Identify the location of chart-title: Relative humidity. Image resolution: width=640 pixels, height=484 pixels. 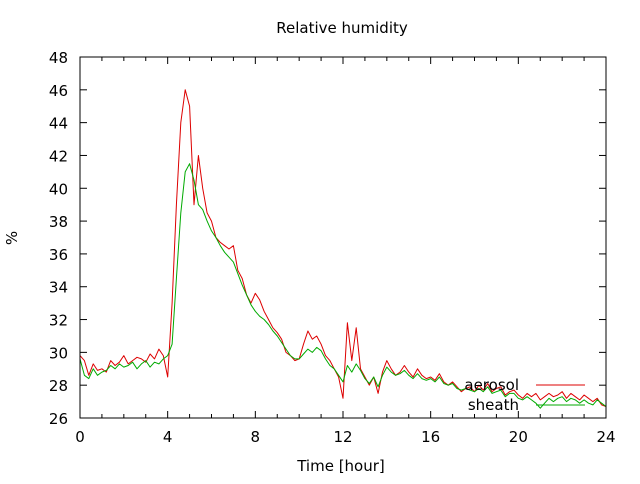
(342, 28).